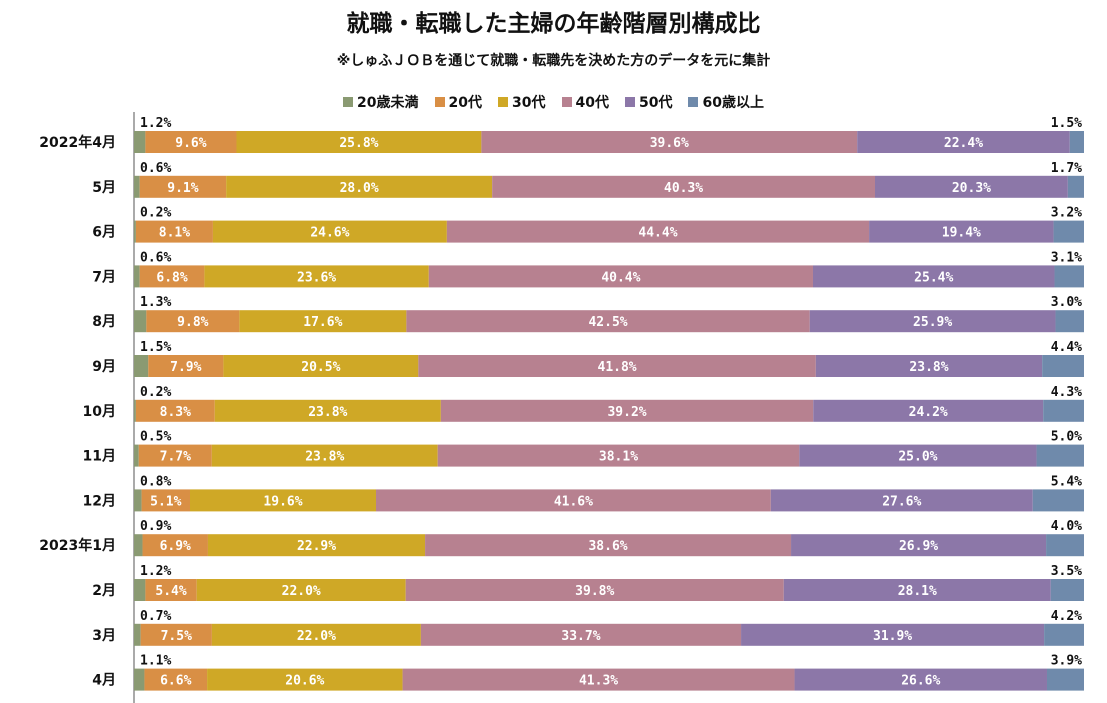  What do you see at coordinates (580, 636) in the screenshot?
I see `data-label: 33.7%` at bounding box center [580, 636].